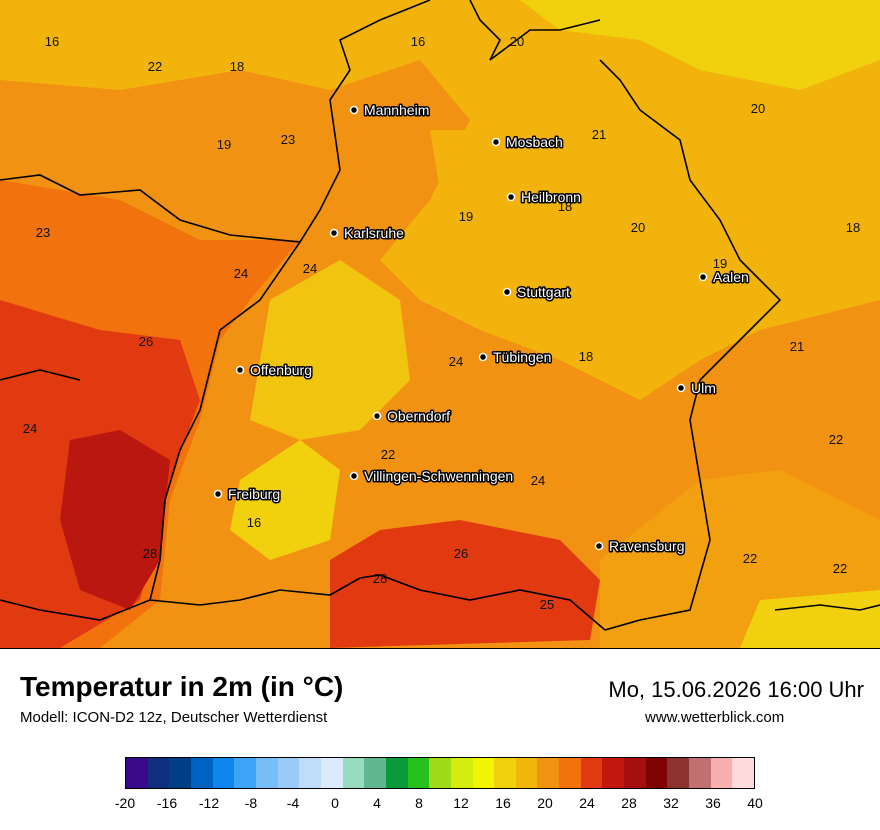  I want to click on legend-tick-label: -4, so click(293, 803).